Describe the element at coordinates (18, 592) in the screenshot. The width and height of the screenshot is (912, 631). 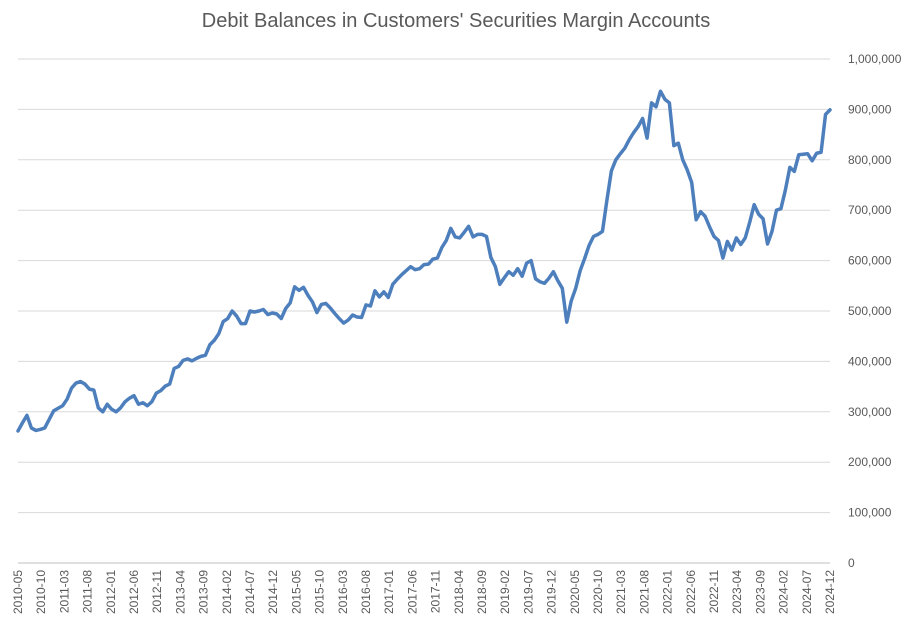
I see `x-tick-label: 2010-05` at that location.